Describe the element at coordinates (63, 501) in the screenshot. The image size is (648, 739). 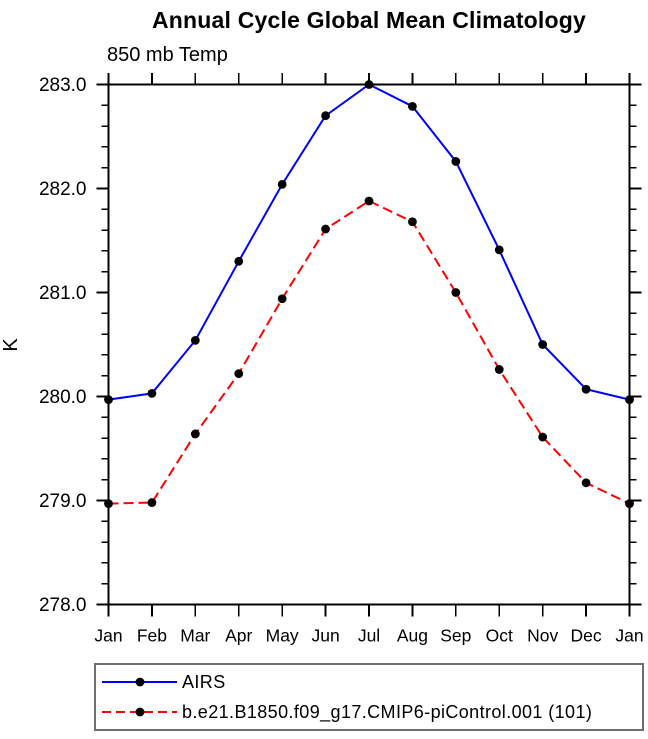
I see `y-tick-label: 279.0` at that location.